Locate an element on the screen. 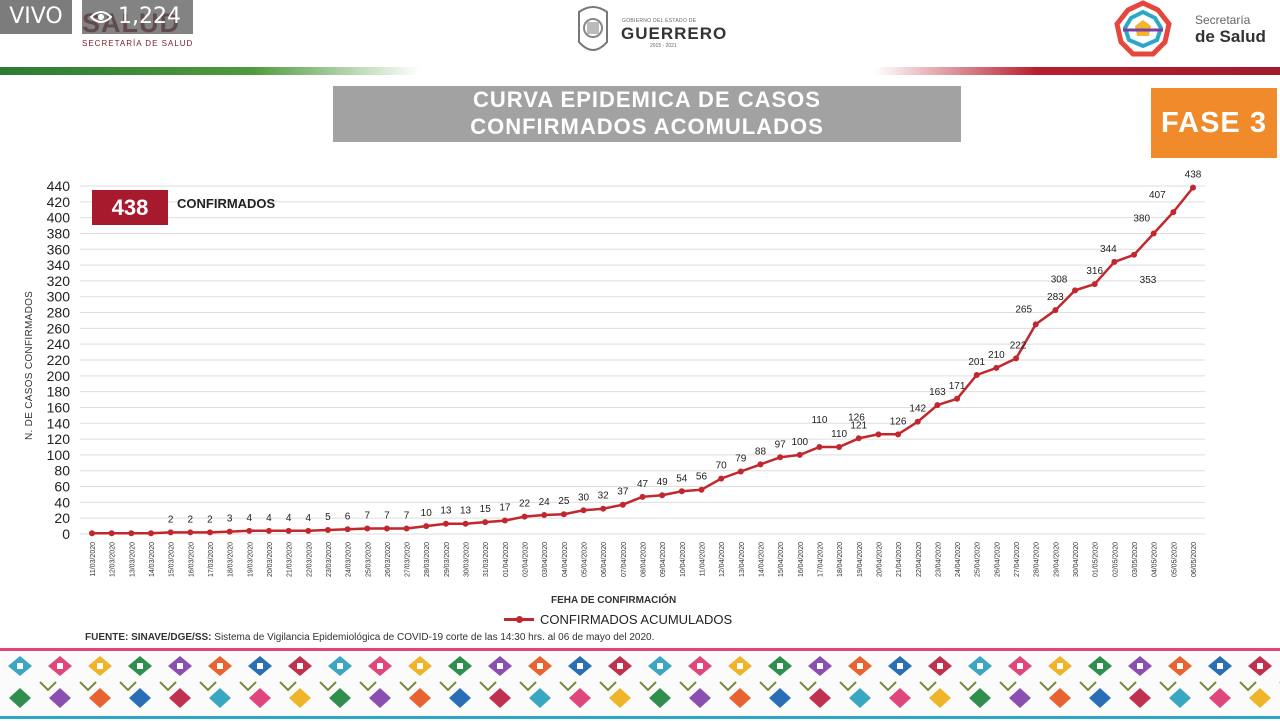 The height and width of the screenshot is (721, 1280). x-tick-label: 18/03/2020 is located at coordinates (231, 559).